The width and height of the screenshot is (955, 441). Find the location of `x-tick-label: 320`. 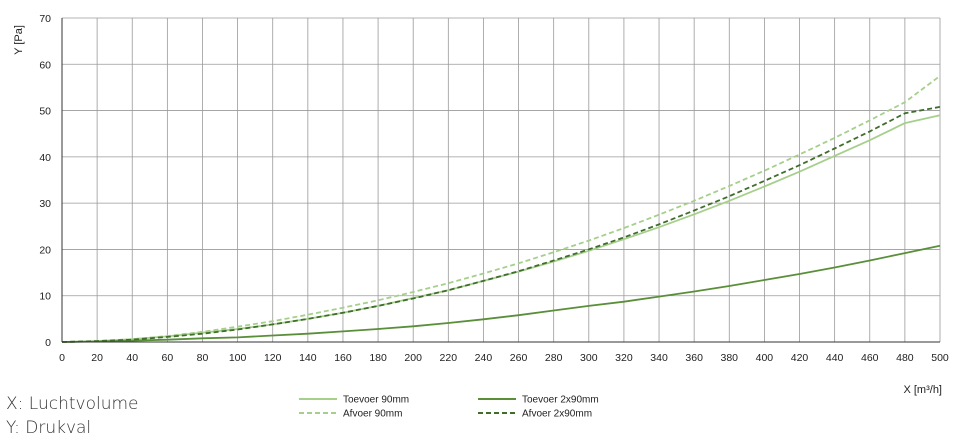

x-tick-label: 320 is located at coordinates (624, 358).